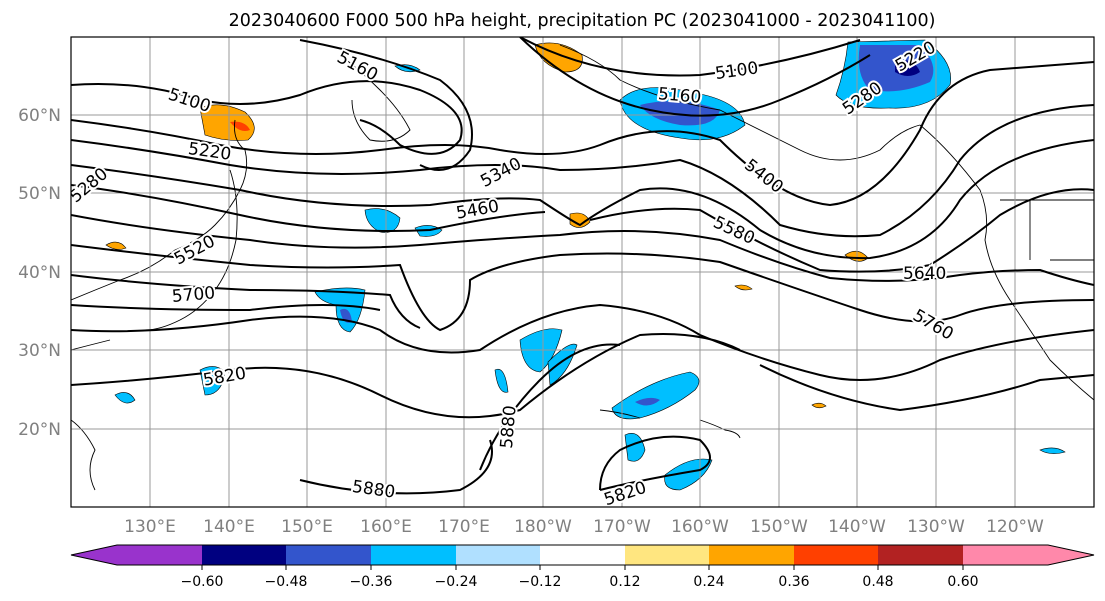  I want to click on lon-label: 150°W, so click(779, 527).